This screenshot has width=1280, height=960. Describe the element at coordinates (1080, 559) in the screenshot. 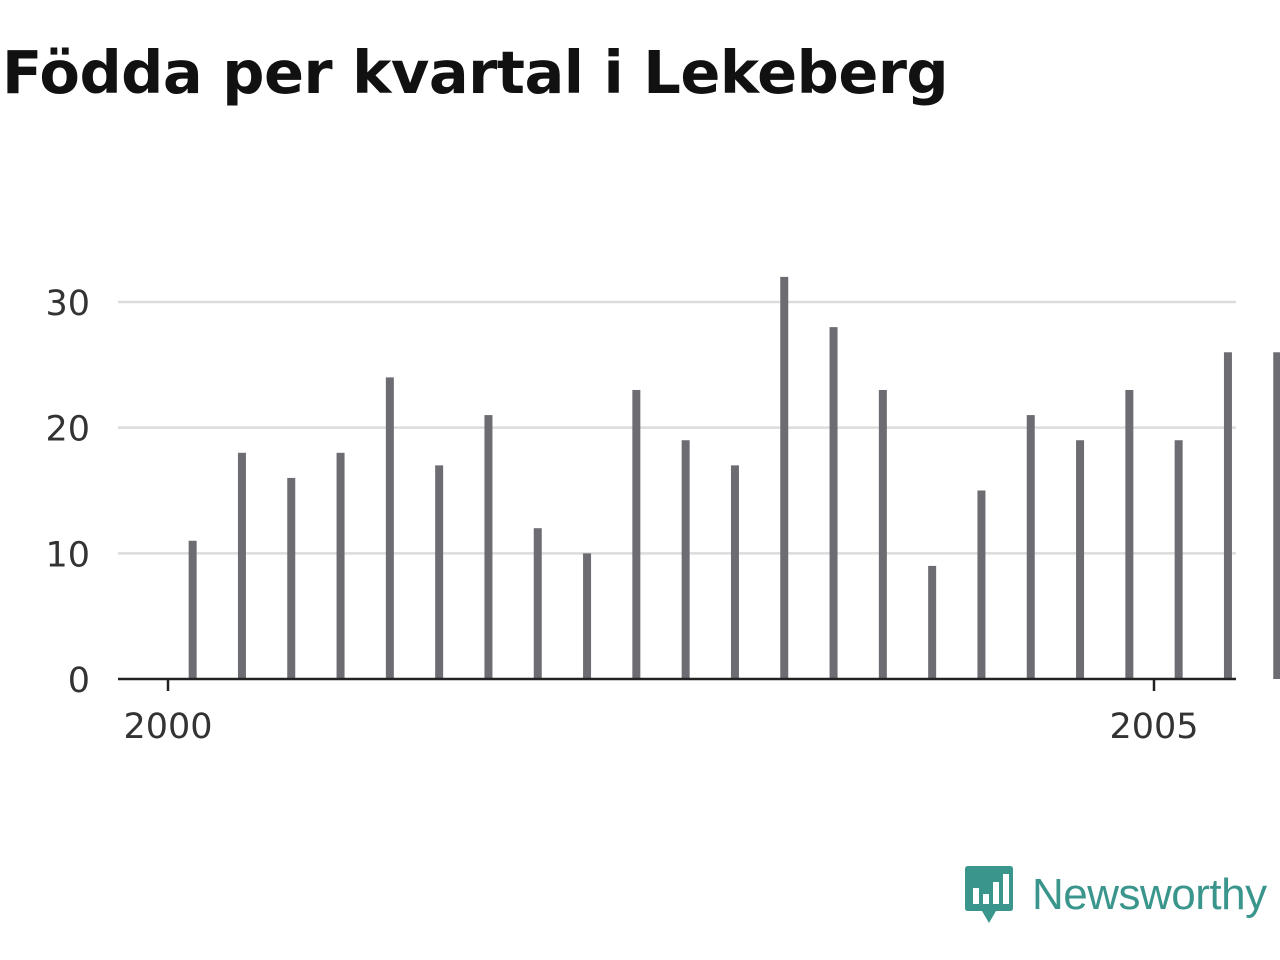

I see `bar-2004-K3` at that location.